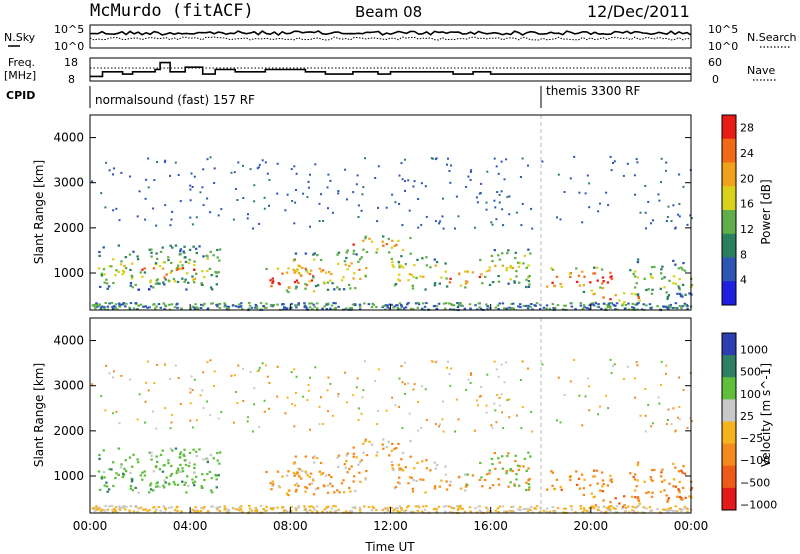 This screenshot has height=554, width=800. Describe the element at coordinates (755, 460) in the screenshot. I see `velocity-cbar-tick-5: −100` at that location.